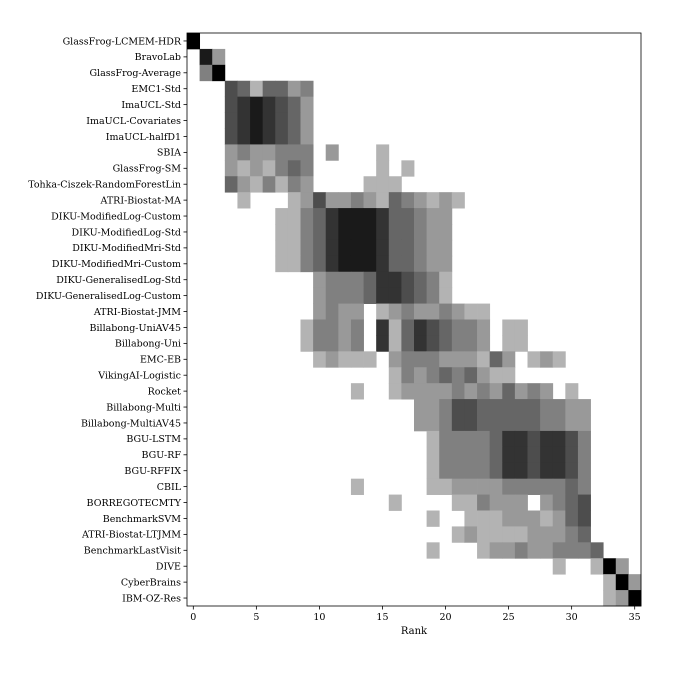  I want to click on x-axis-title: Rank, so click(414, 631).